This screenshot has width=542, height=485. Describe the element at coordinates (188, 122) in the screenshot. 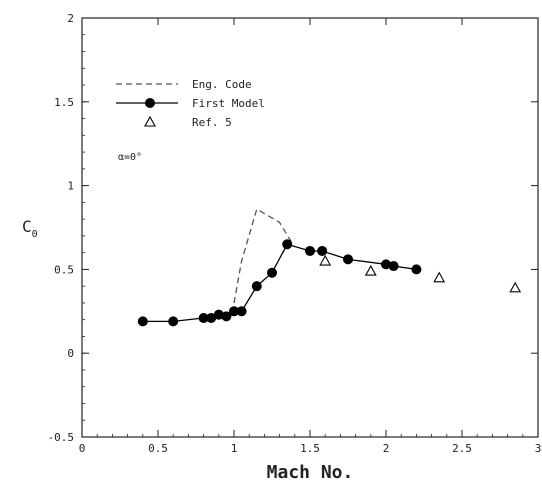

I see `legend-item: Ref. 5` at that location.